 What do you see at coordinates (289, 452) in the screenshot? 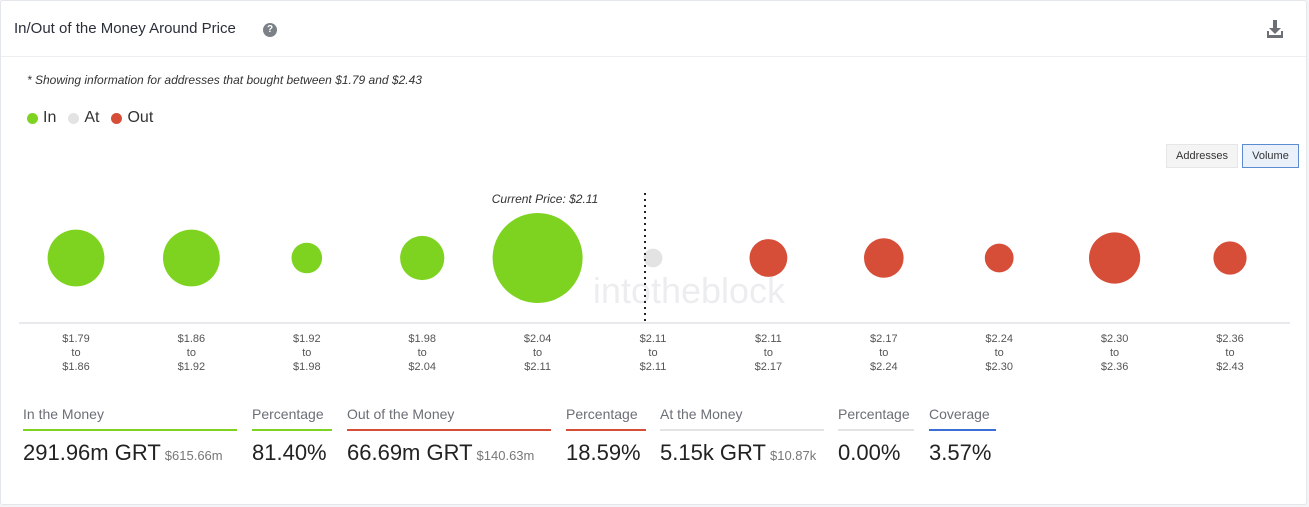
I see `metric-value-text: 81.40%` at bounding box center [289, 452].